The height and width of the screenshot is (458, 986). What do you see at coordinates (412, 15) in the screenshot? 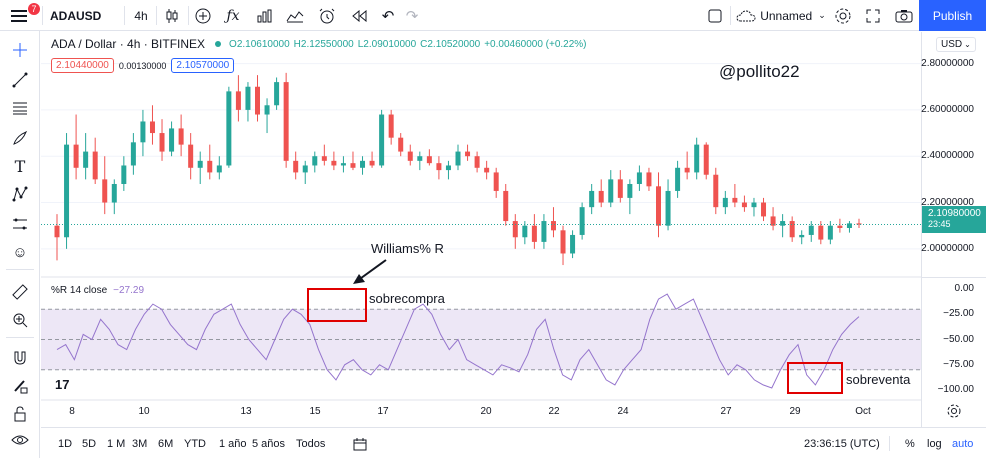
I see `redo-button: ↷` at bounding box center [412, 15].